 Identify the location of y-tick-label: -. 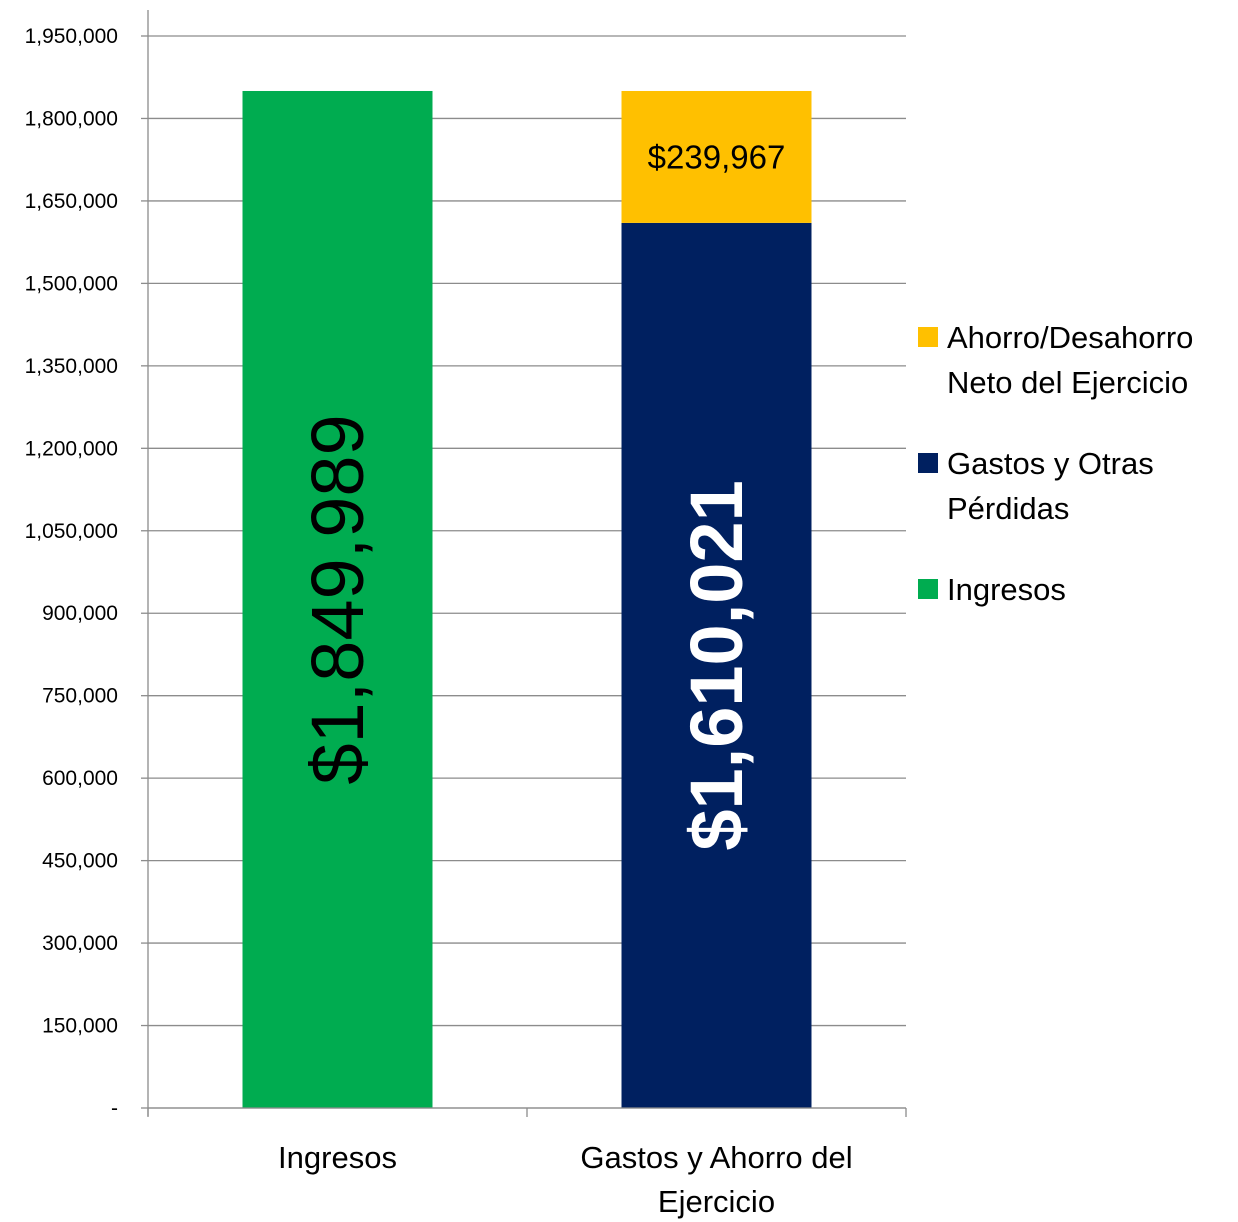
(114, 1108).